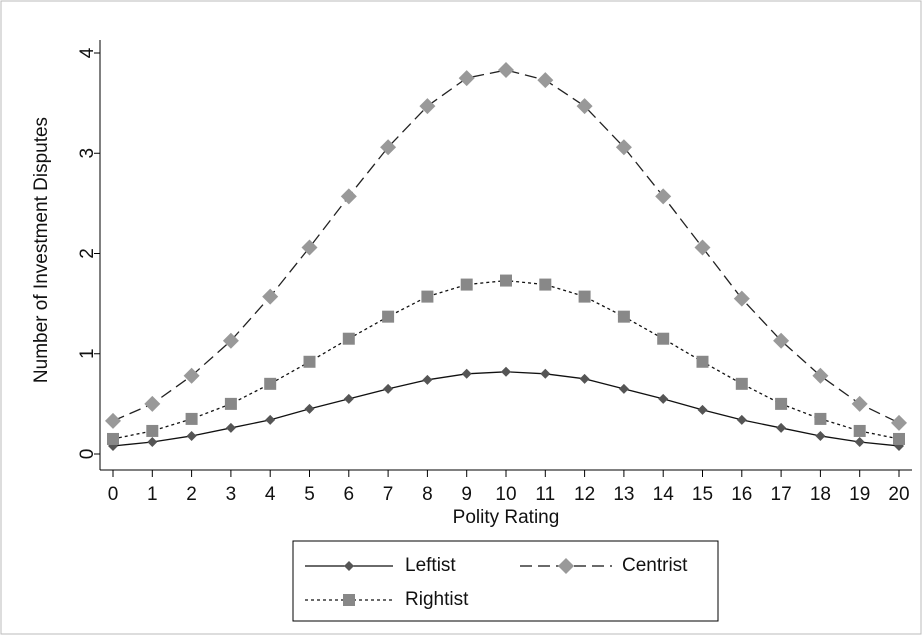 The width and height of the screenshot is (922, 635). Describe the element at coordinates (87, 253) in the screenshot. I see `y-tick-label: 2` at that location.